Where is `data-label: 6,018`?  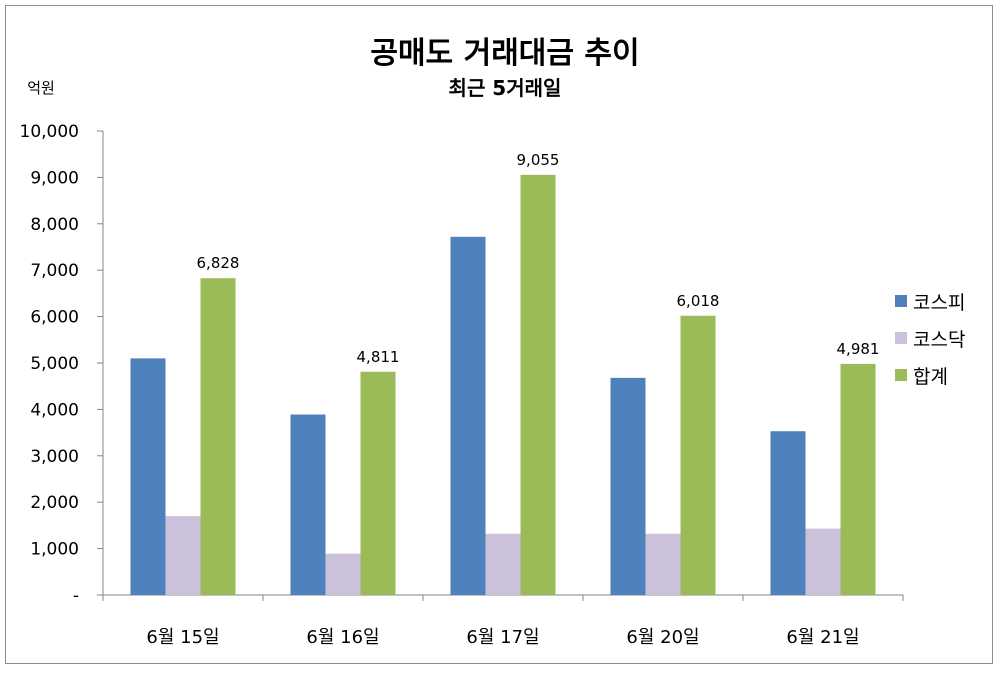 data-label: 6,018 is located at coordinates (698, 301).